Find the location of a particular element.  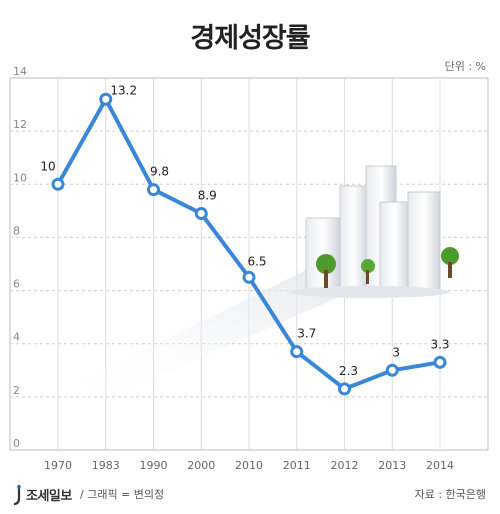

chart-title: 경제성장률 is located at coordinates (250, 38).